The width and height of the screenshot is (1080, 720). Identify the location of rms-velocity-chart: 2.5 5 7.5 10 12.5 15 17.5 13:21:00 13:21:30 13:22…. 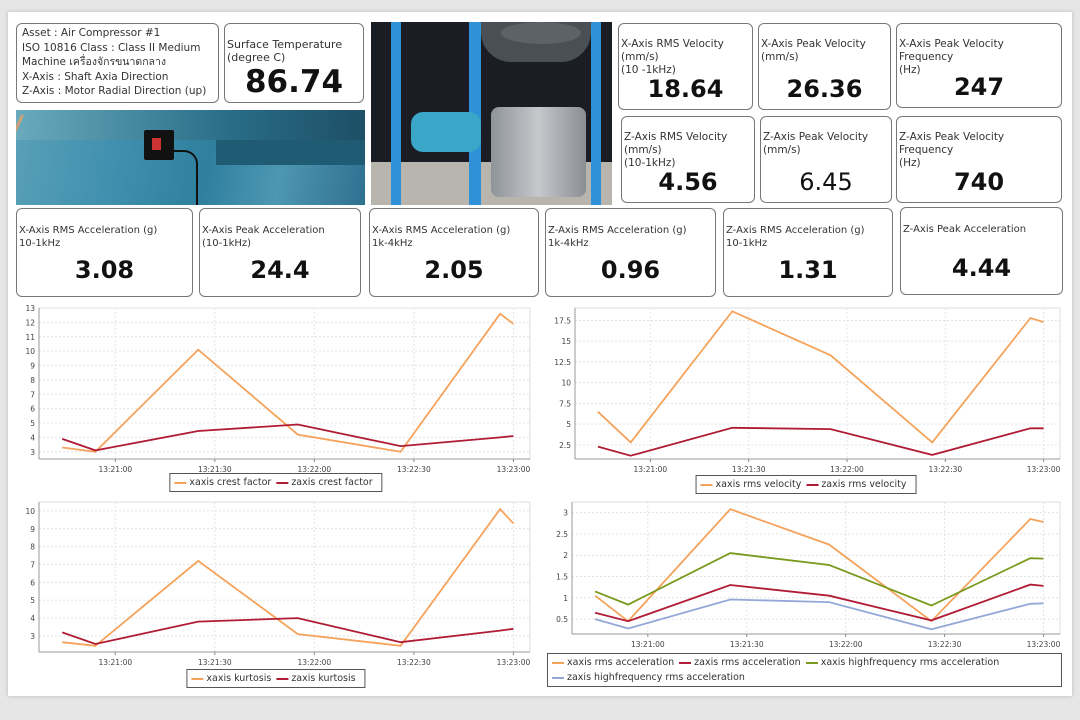
(806, 399).